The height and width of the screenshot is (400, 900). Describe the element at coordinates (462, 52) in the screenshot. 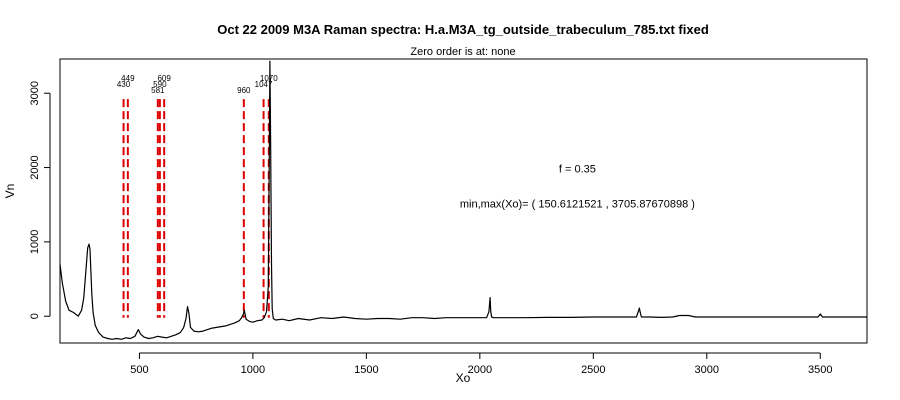

I see `chart-subtitle: Zero order is at: none` at that location.